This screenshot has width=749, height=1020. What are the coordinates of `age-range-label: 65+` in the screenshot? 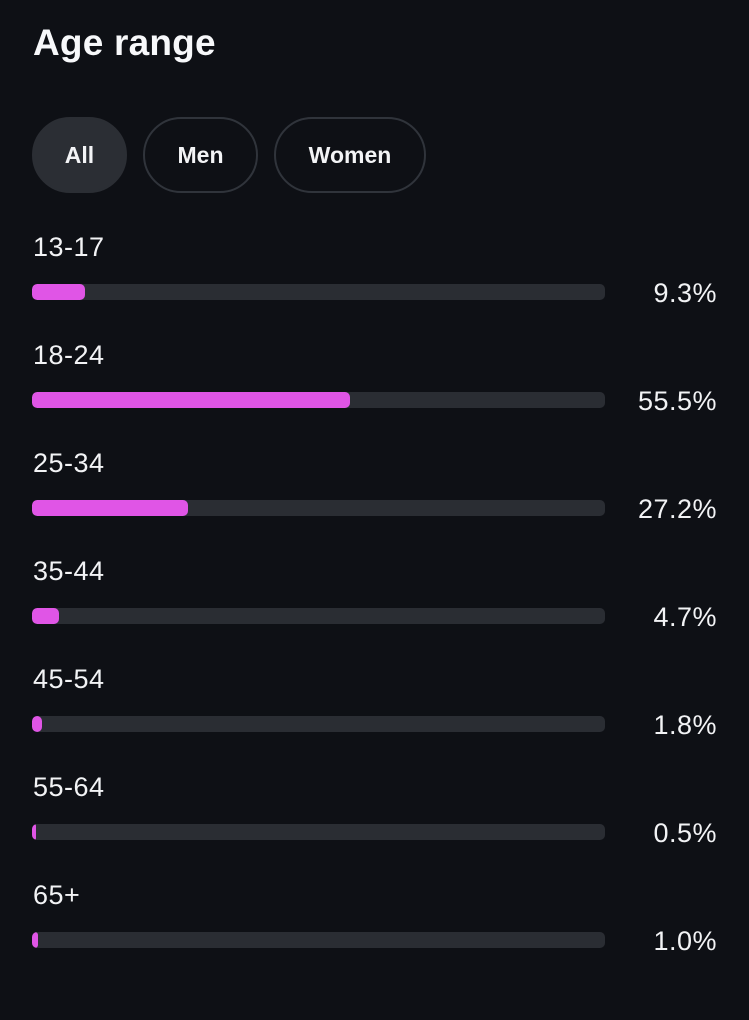 It's located at (57, 895).